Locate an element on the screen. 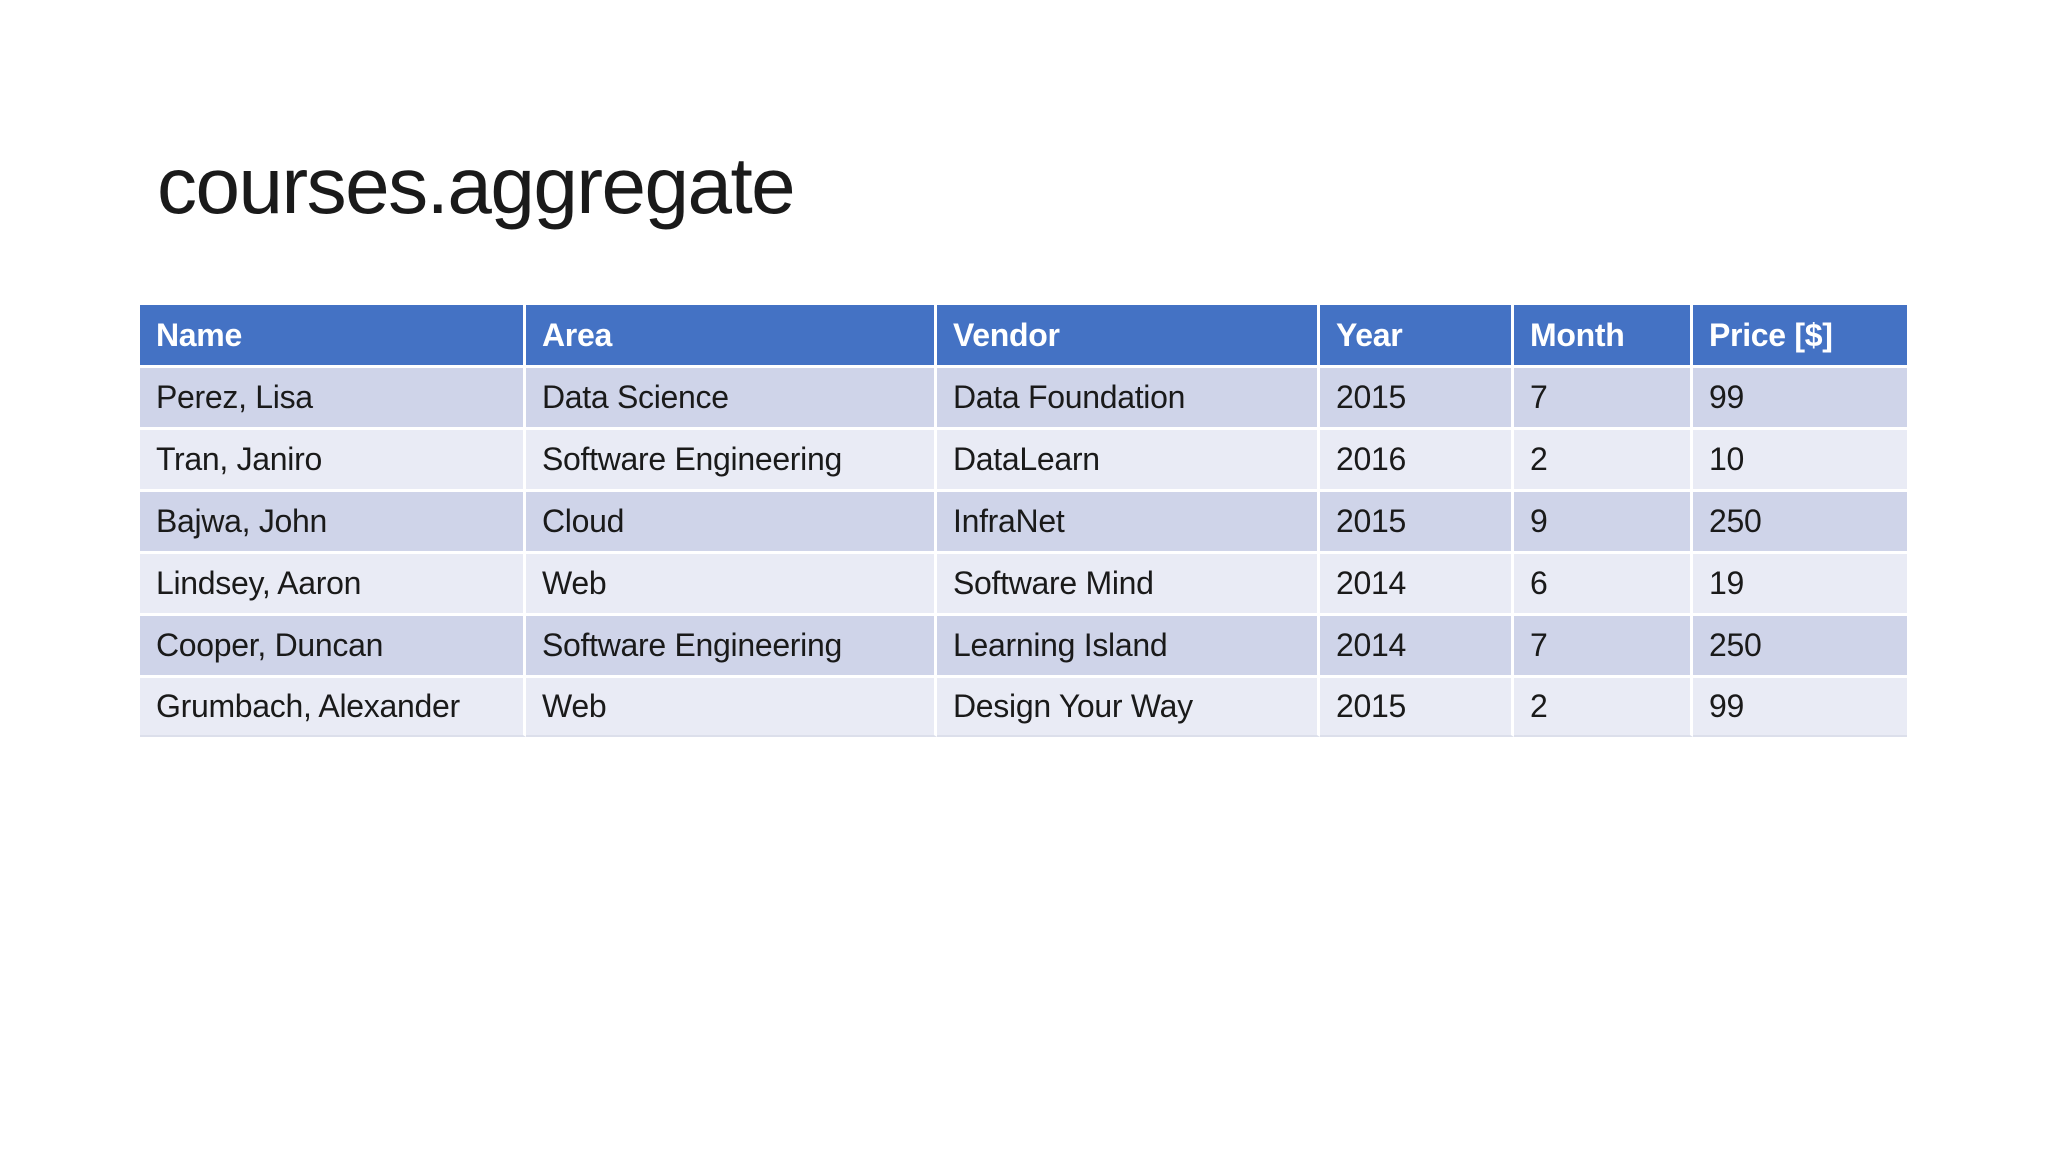  slide-title: courses.aggregate is located at coordinates (476, 185).